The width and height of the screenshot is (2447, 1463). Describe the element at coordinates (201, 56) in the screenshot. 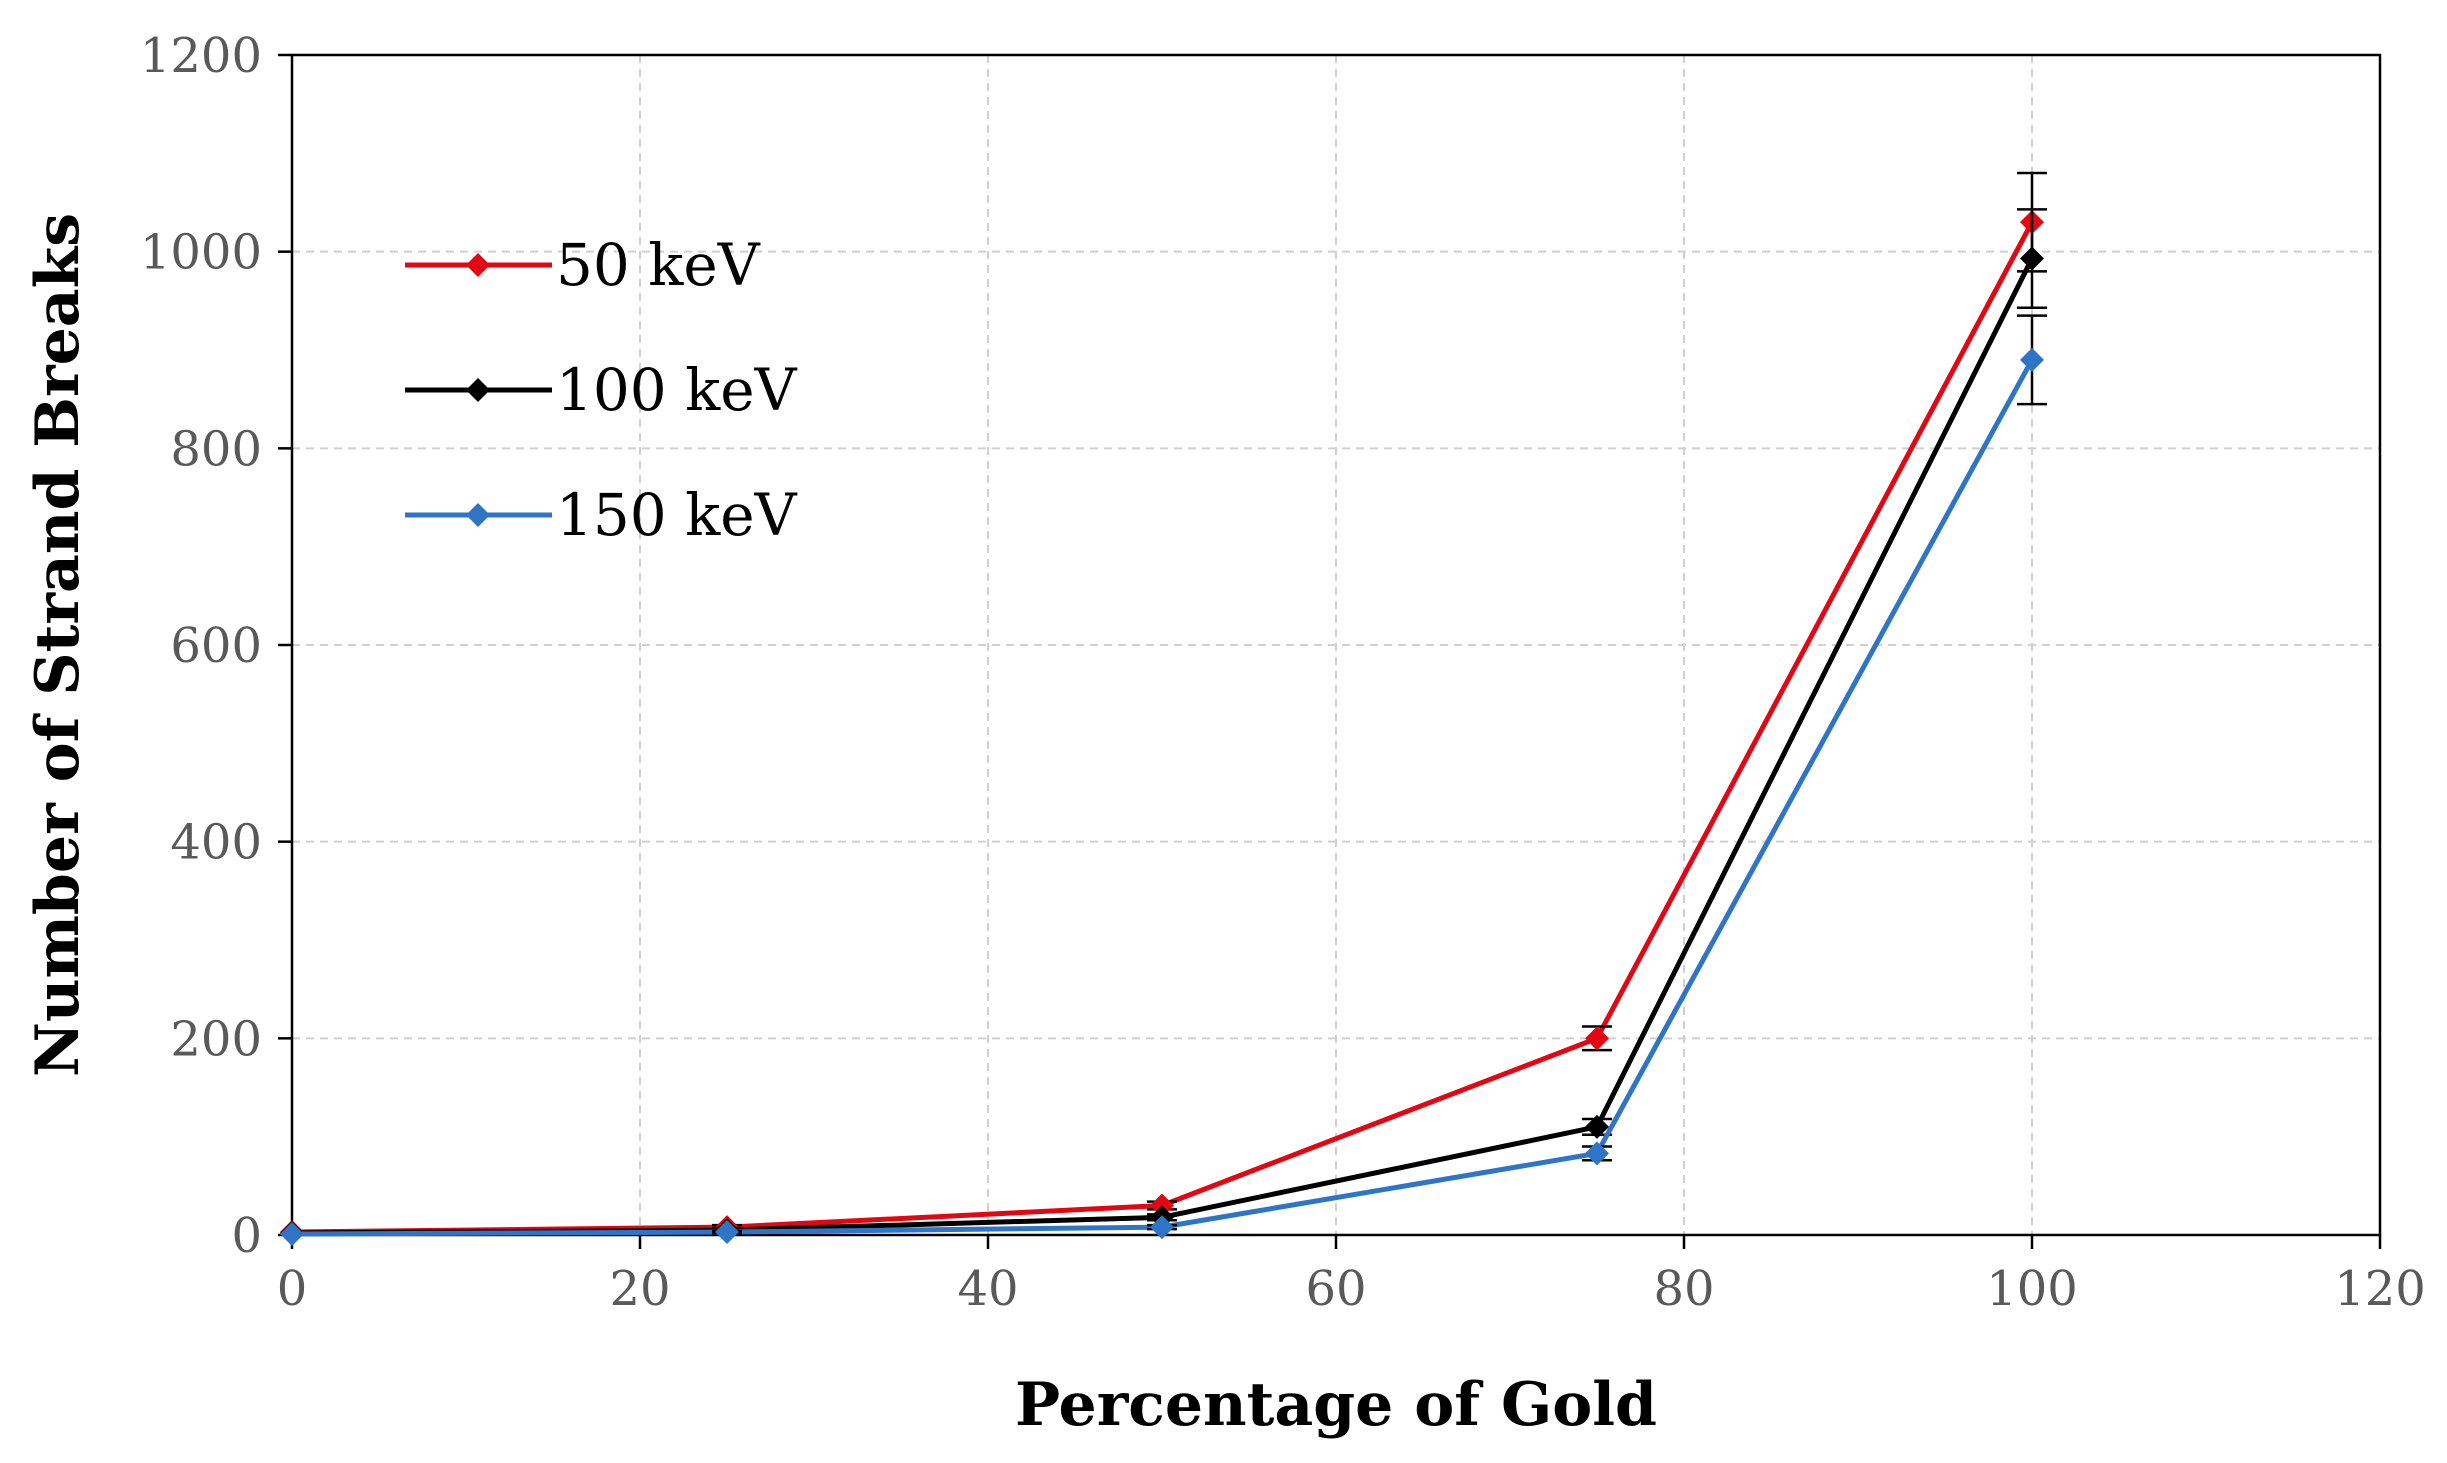

I see `y-tick-label: 1200` at that location.